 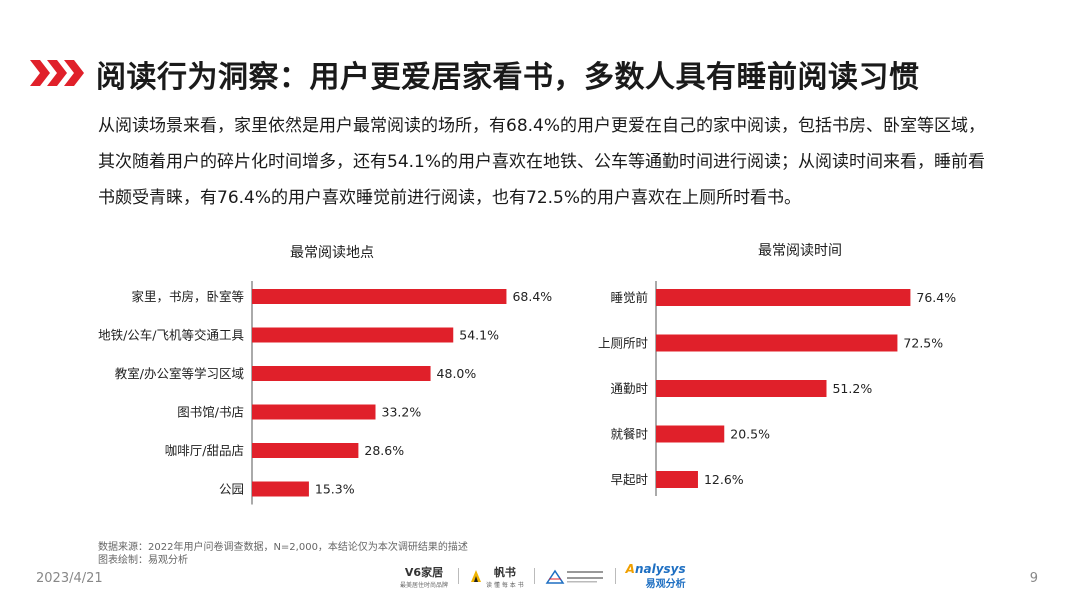 I want to click on category-label: 睡觉前, so click(x=629, y=297).